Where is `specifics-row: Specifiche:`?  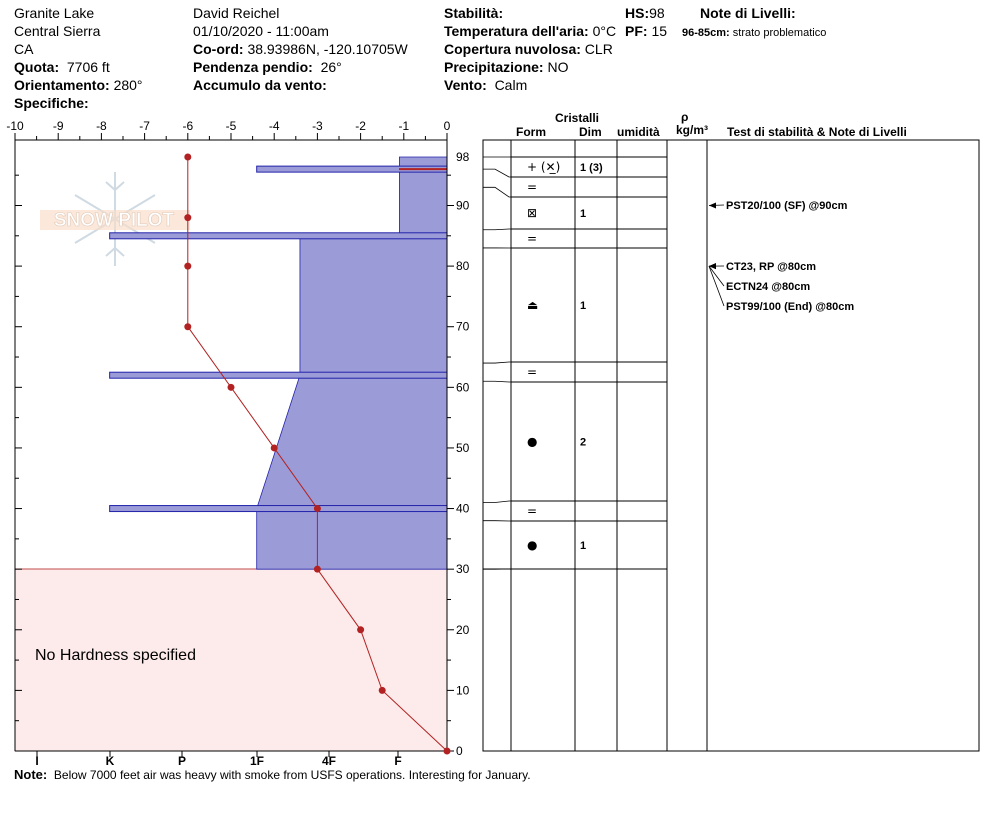
specifics-row: Specifiche: is located at coordinates (51, 103).